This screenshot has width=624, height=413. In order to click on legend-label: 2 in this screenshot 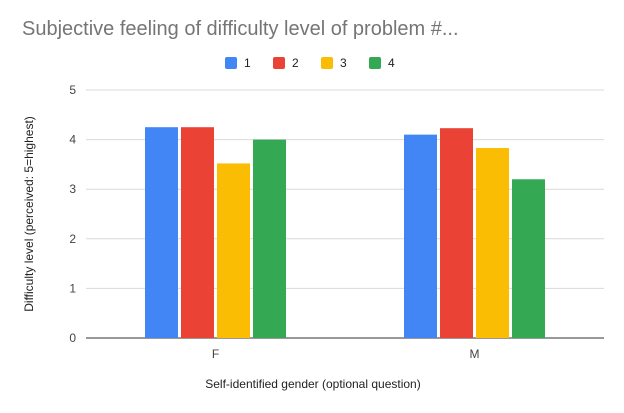, I will do `click(295, 63)`.